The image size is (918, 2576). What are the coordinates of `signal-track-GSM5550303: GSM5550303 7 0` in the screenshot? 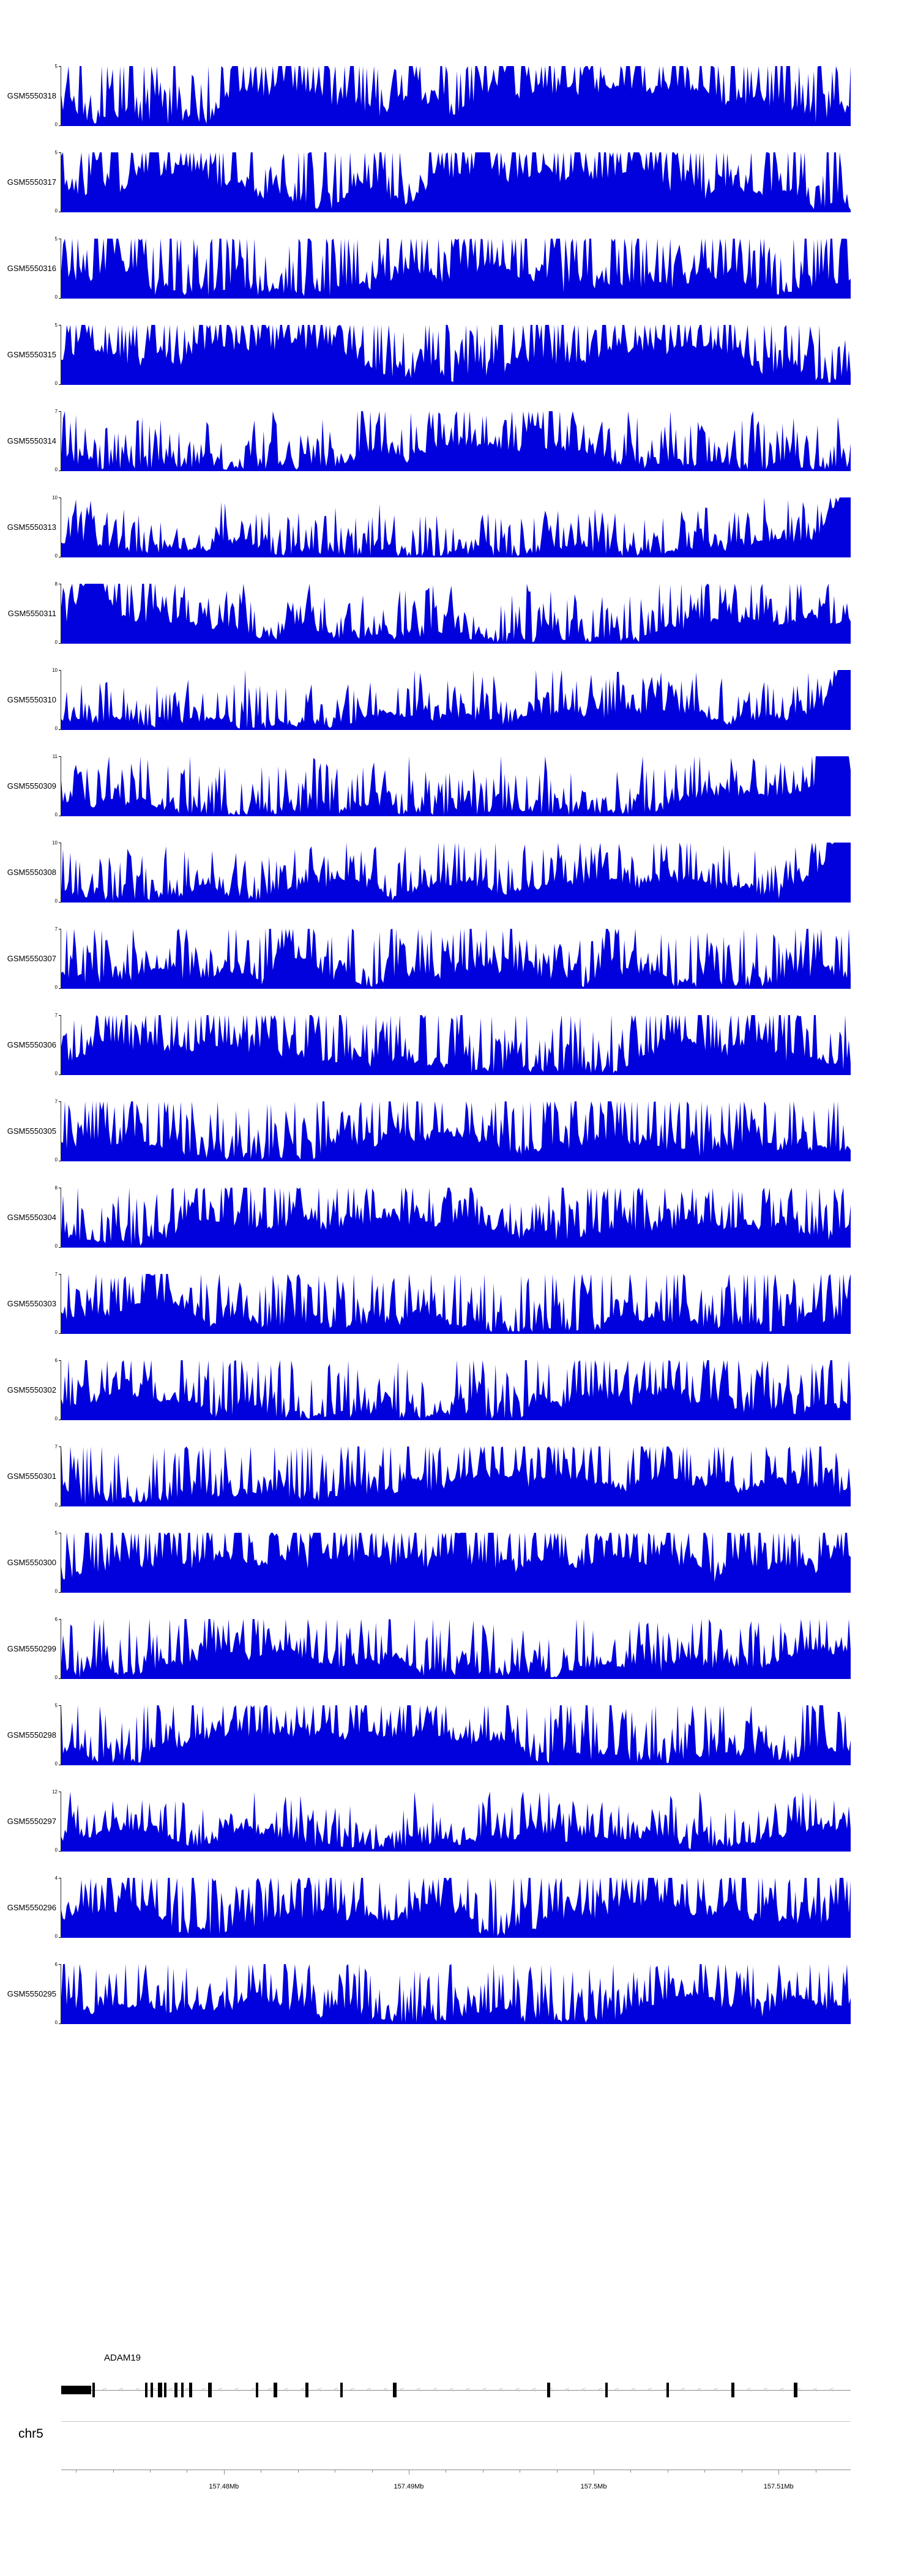 It's located at (459, 1303).